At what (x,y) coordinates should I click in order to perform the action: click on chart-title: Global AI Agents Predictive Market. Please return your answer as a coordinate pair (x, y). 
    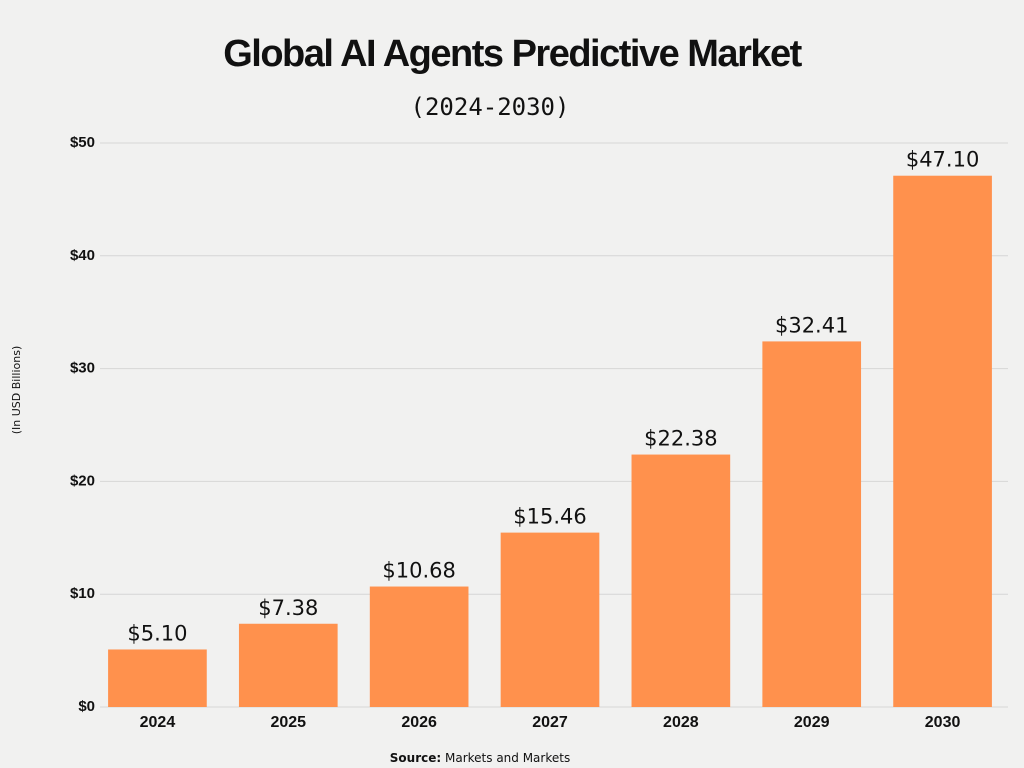
    Looking at the image, I should click on (512, 54).